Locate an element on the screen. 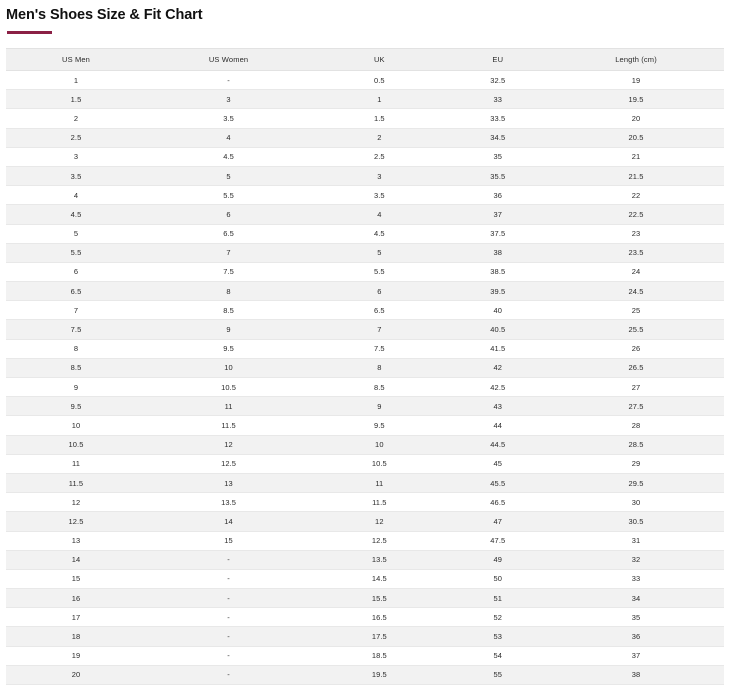 Image resolution: width=730 pixels, height=685 pixels. cell-length-cm: 34 is located at coordinates (636, 598).